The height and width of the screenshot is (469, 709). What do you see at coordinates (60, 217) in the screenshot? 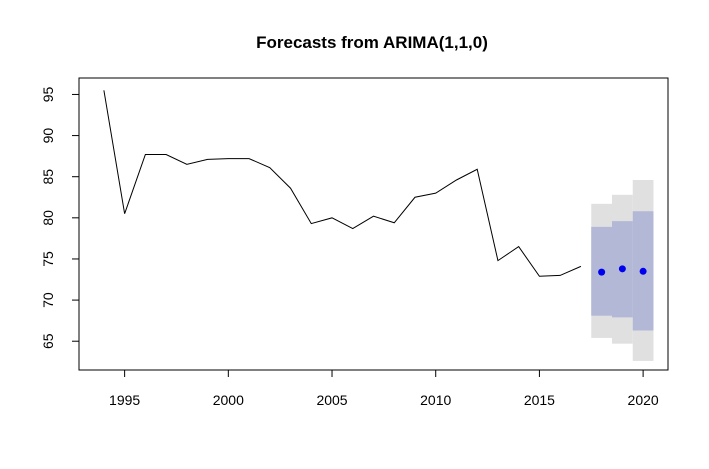
I see `y-axis: 65 70 75 80 85 90 95` at bounding box center [60, 217].